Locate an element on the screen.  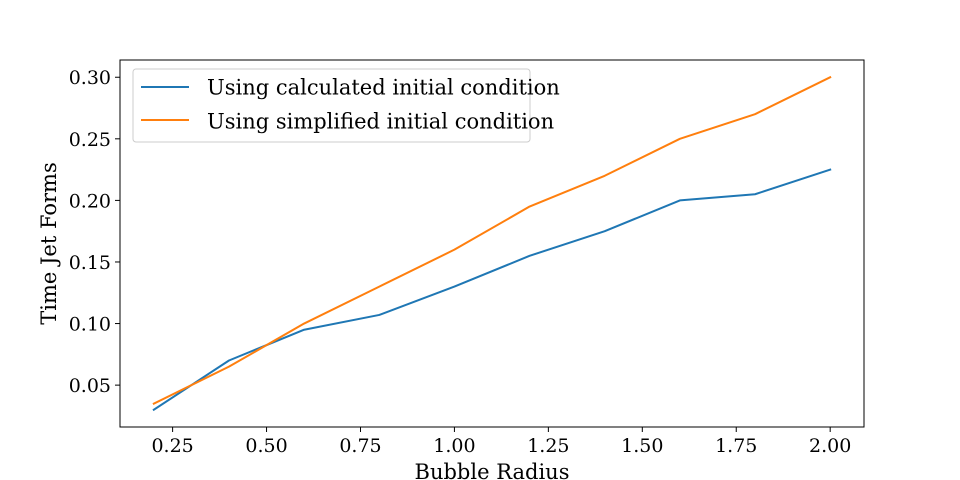
x-tick-label: 0.75 is located at coordinates (360, 446).